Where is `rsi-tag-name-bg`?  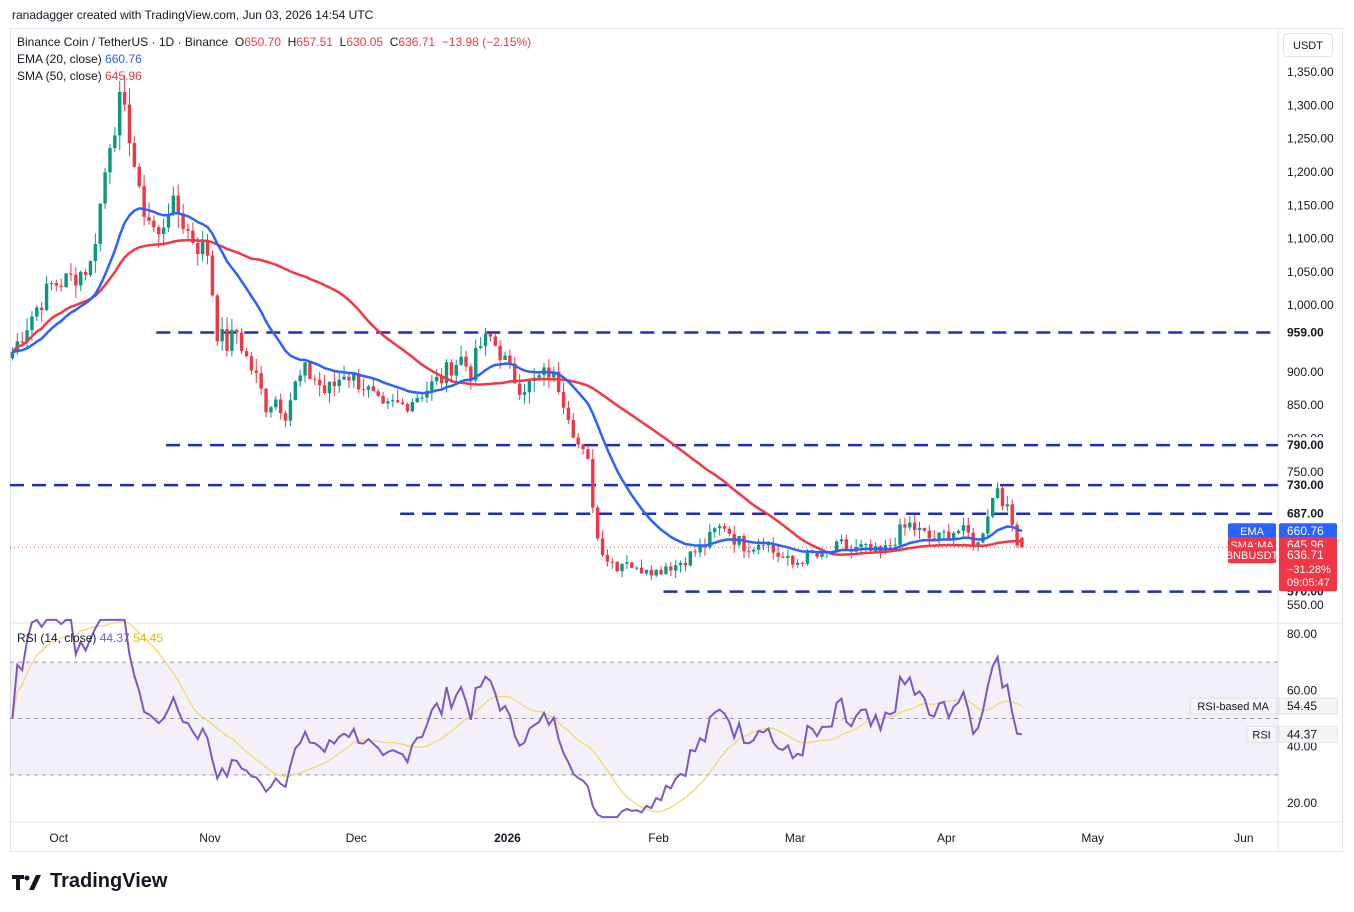 rsi-tag-name-bg is located at coordinates (1261, 734).